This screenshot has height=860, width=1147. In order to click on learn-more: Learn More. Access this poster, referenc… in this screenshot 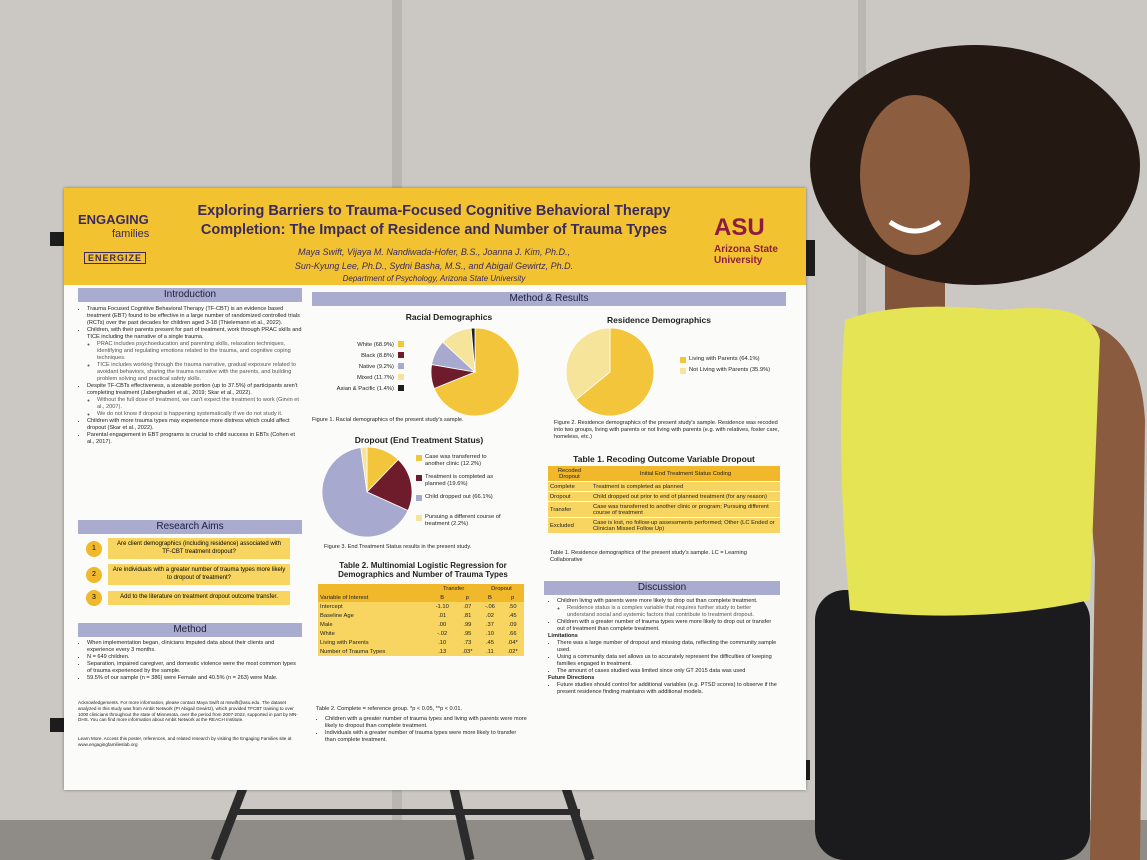, I will do `click(185, 741)`.